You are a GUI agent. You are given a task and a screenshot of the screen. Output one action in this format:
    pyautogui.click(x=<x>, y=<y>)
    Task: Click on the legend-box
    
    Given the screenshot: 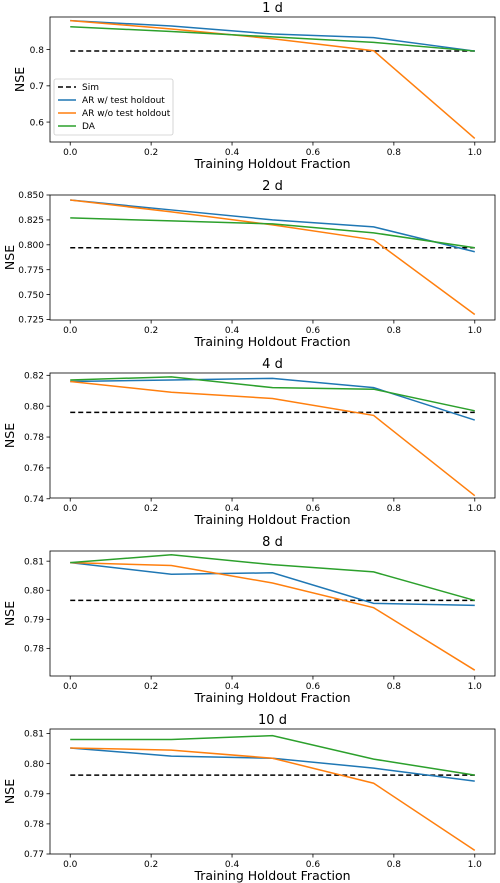 What is the action you would take?
    pyautogui.click(x=113, y=107)
    